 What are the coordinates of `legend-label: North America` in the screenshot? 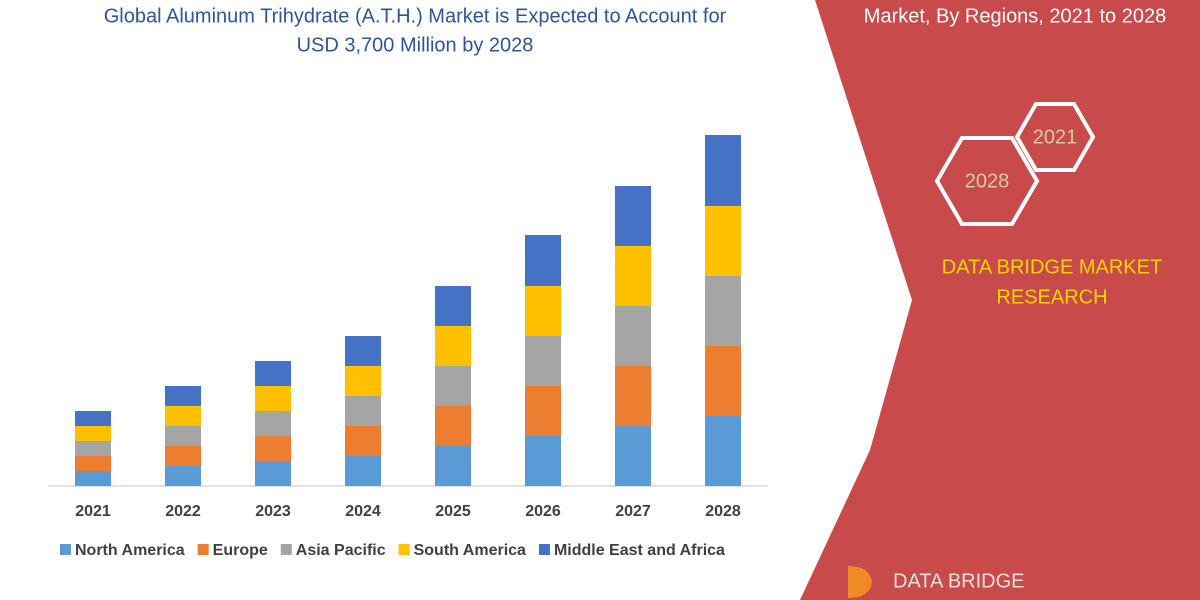 It's located at (130, 550).